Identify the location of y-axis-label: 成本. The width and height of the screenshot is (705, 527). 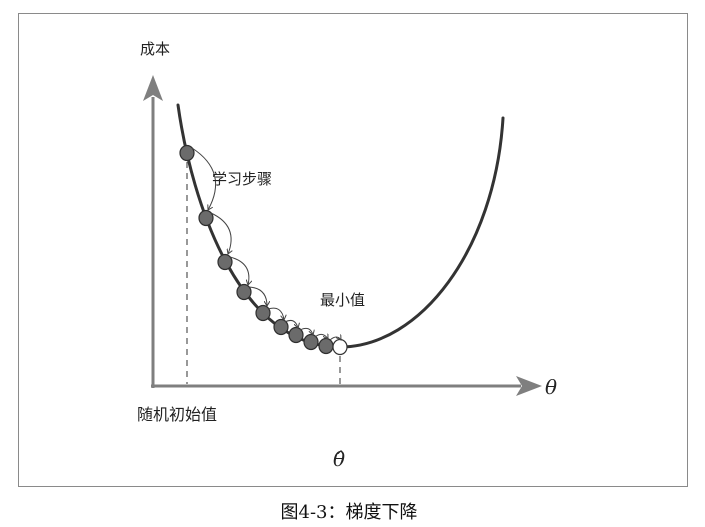
(155, 49).